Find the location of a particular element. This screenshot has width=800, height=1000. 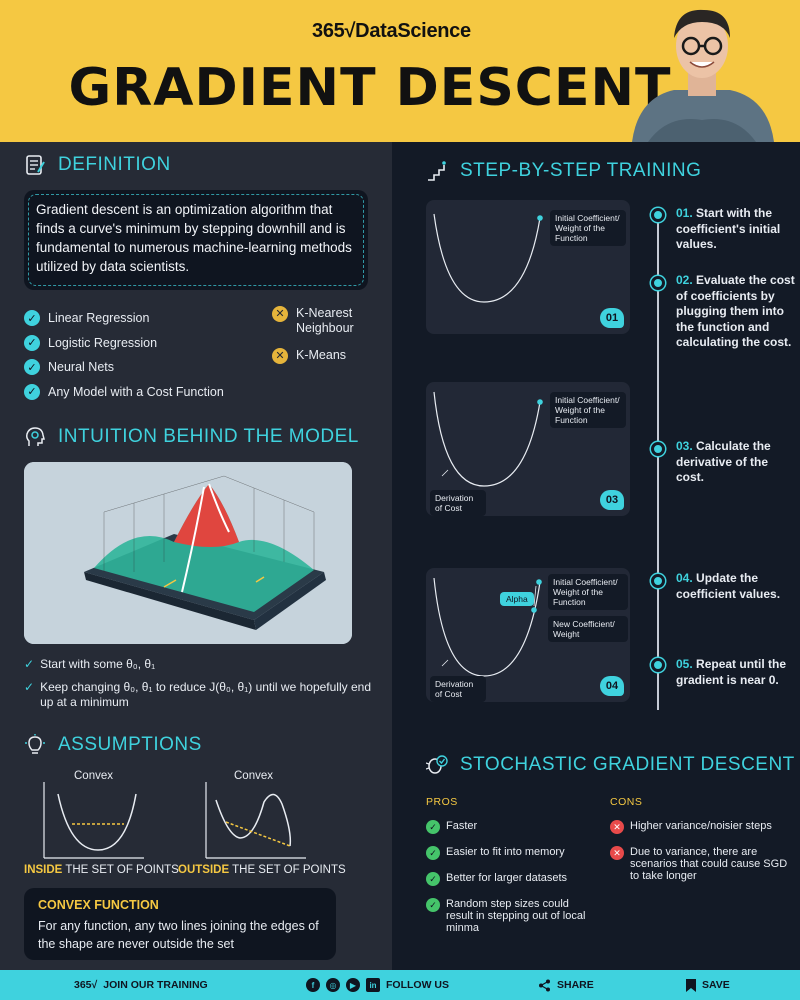

step-number: 01. is located at coordinates (684, 213).